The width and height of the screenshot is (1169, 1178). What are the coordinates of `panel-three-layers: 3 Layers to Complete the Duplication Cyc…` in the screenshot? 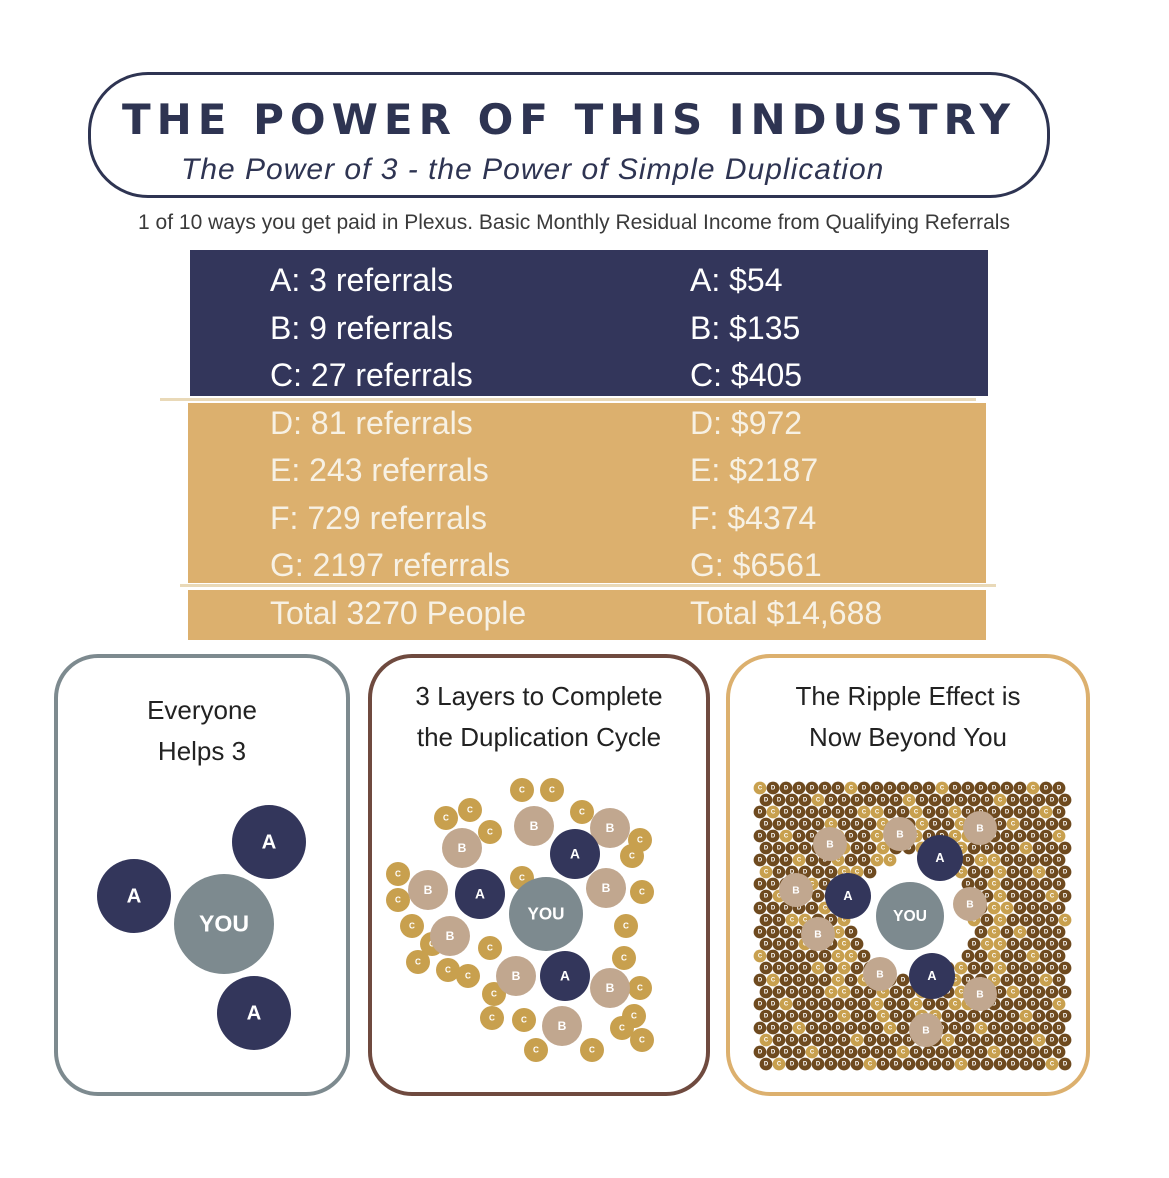 It's located at (539, 875).